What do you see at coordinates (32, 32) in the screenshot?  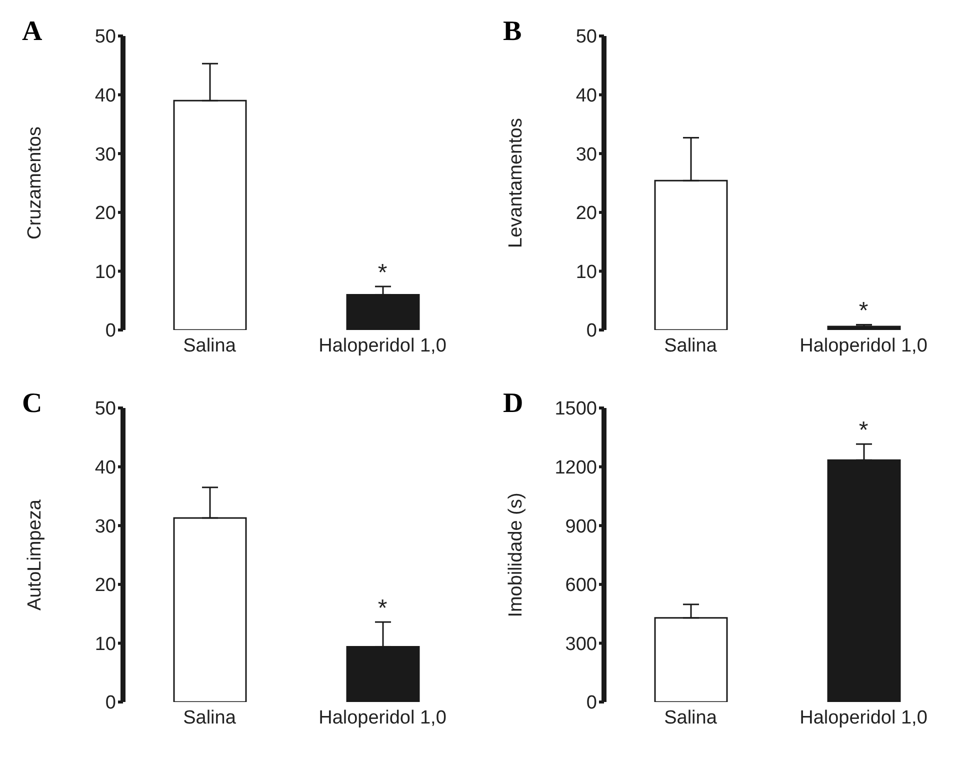 I see `chart-title: A` at bounding box center [32, 32].